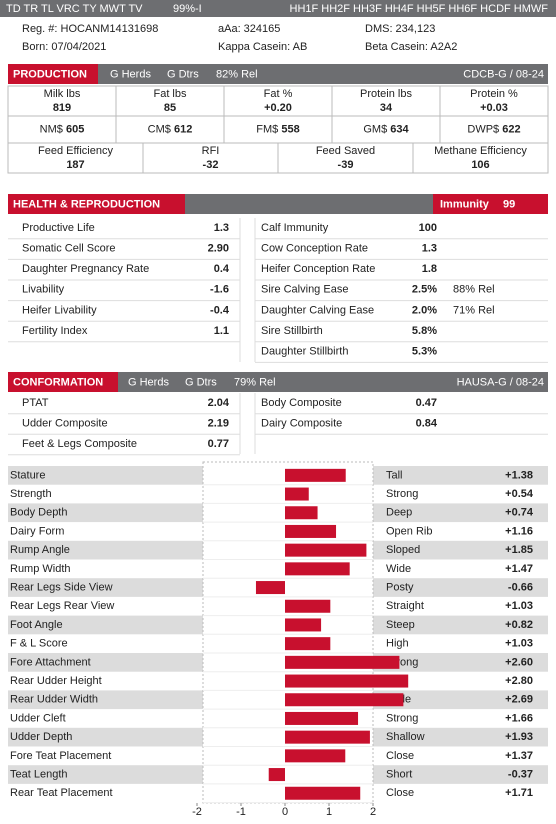  I want to click on trait-label: Udder Depth, so click(41, 737).